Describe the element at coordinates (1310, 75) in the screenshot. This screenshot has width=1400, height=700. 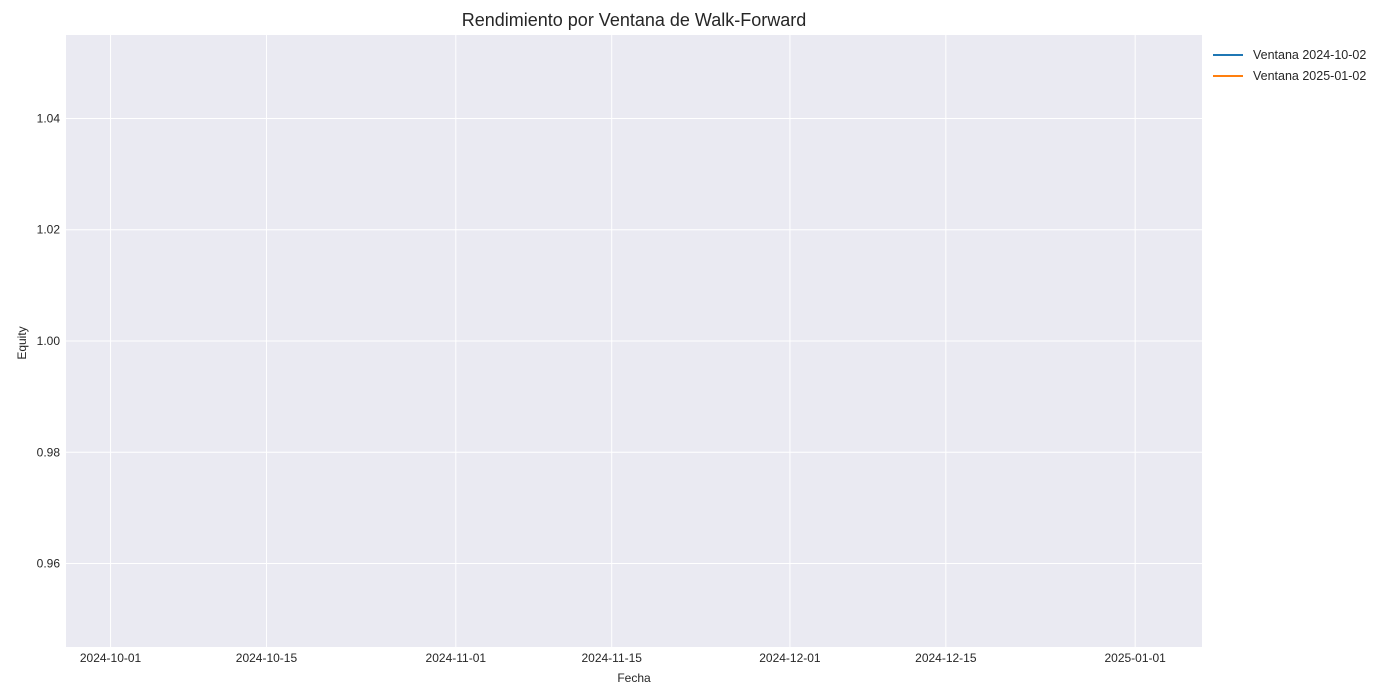
I see `legend-label-series-2: Ventana 2025-01-02` at that location.